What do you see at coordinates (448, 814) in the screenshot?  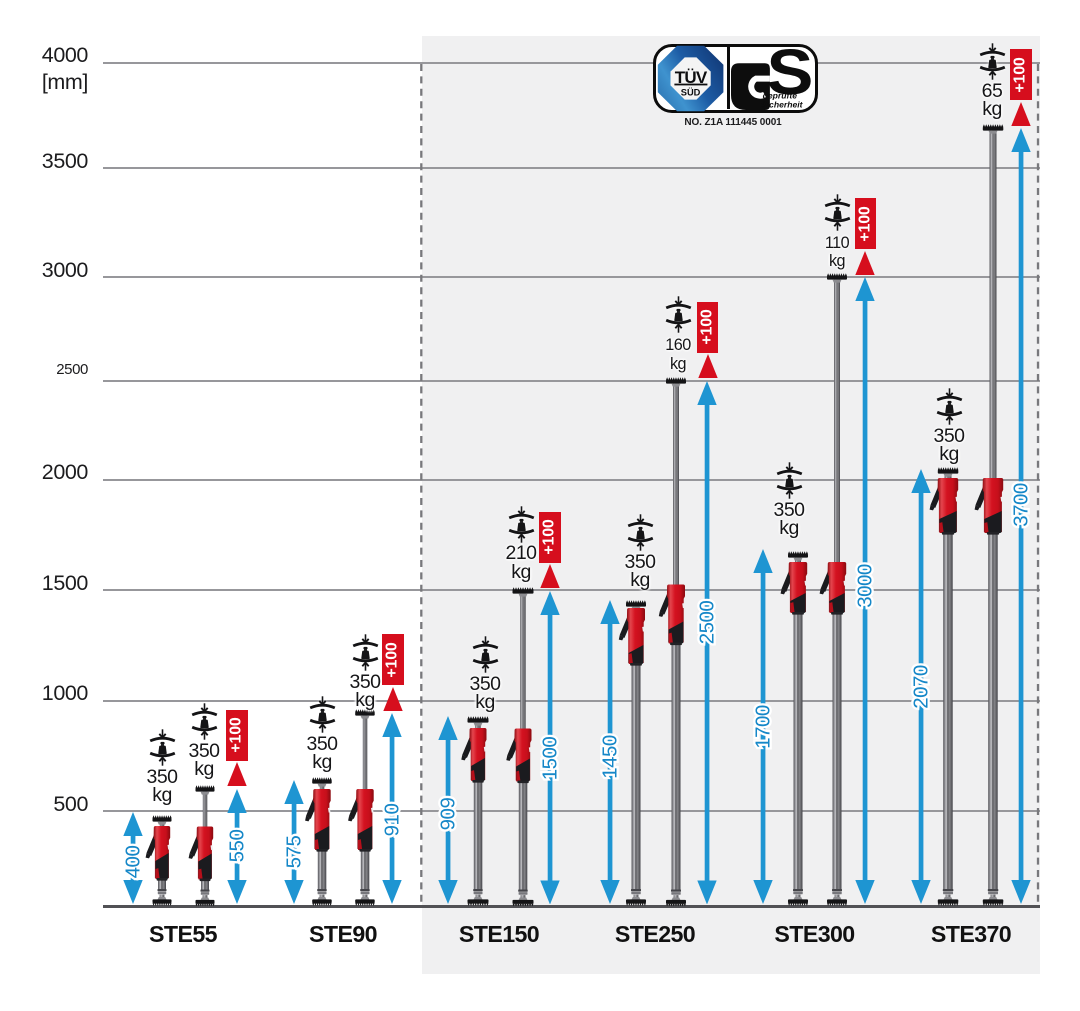 I see `svg-text: 909` at bounding box center [448, 814].